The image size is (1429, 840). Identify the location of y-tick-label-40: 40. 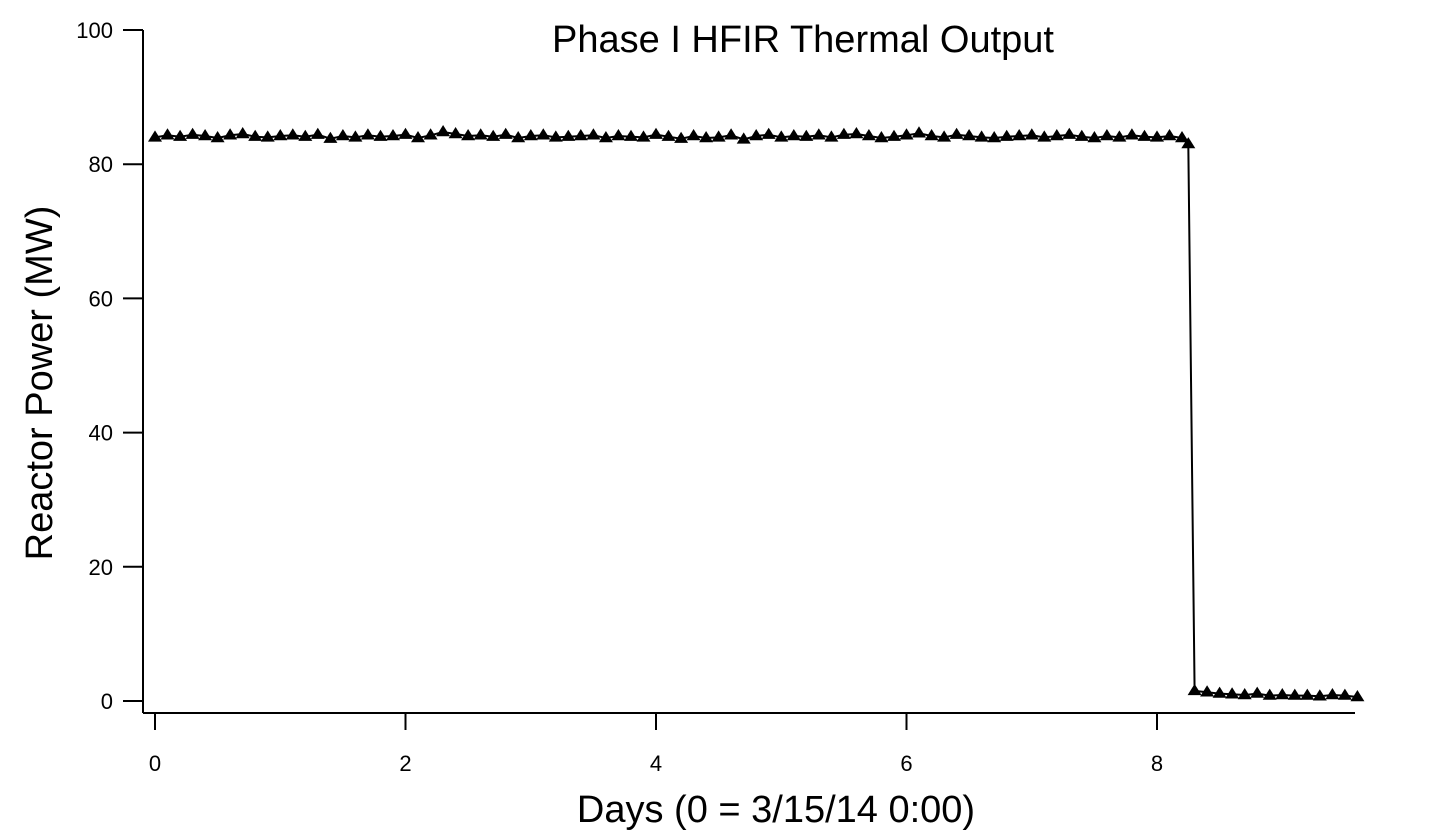
(101, 433).